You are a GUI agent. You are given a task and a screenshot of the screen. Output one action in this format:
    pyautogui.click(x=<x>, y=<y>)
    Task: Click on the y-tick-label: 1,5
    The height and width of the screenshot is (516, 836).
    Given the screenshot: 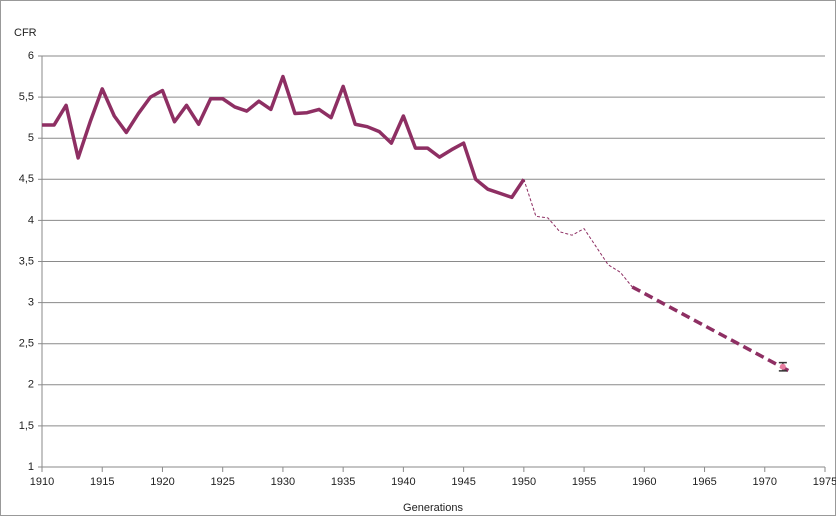 What is the action you would take?
    pyautogui.click(x=26, y=426)
    